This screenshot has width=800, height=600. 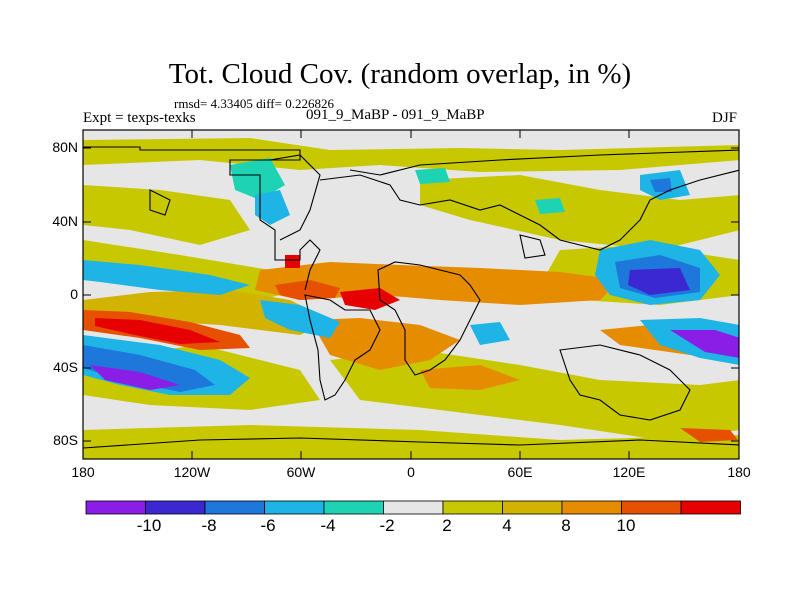 I want to click on lat-tick-label: 80S, so click(x=65, y=440).